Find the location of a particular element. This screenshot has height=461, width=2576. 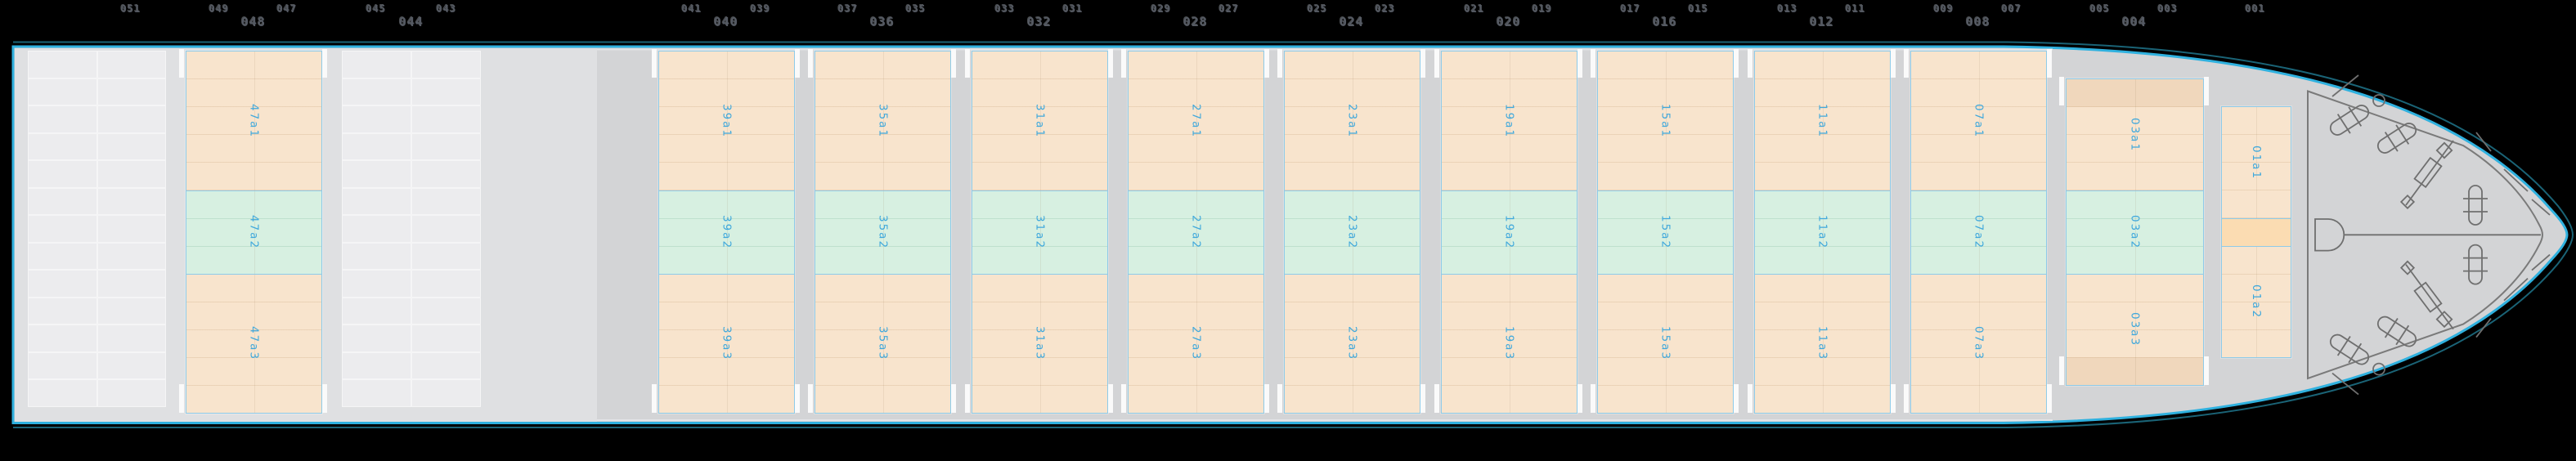

bay-section-19a2: 19a2 is located at coordinates (1509, 232).